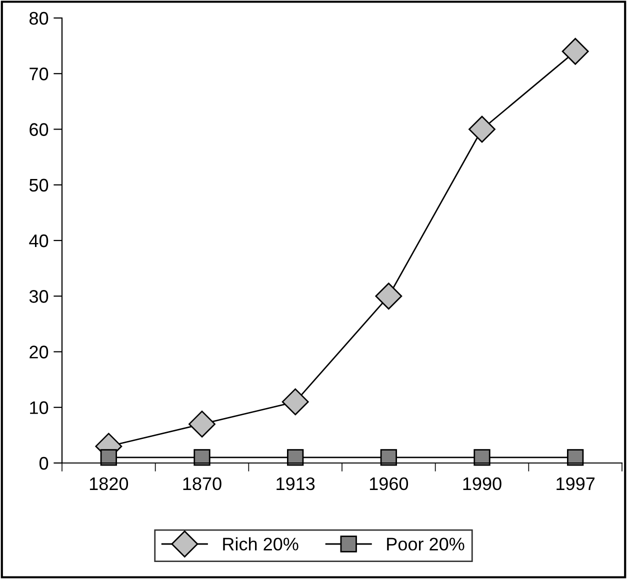 This screenshot has width=627, height=579. Describe the element at coordinates (39, 352) in the screenshot. I see `y-tick-label: 20` at that location.